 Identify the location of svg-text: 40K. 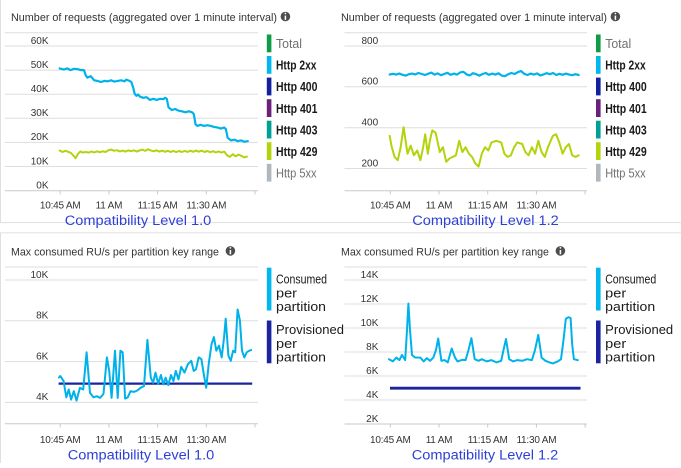
(40, 89).